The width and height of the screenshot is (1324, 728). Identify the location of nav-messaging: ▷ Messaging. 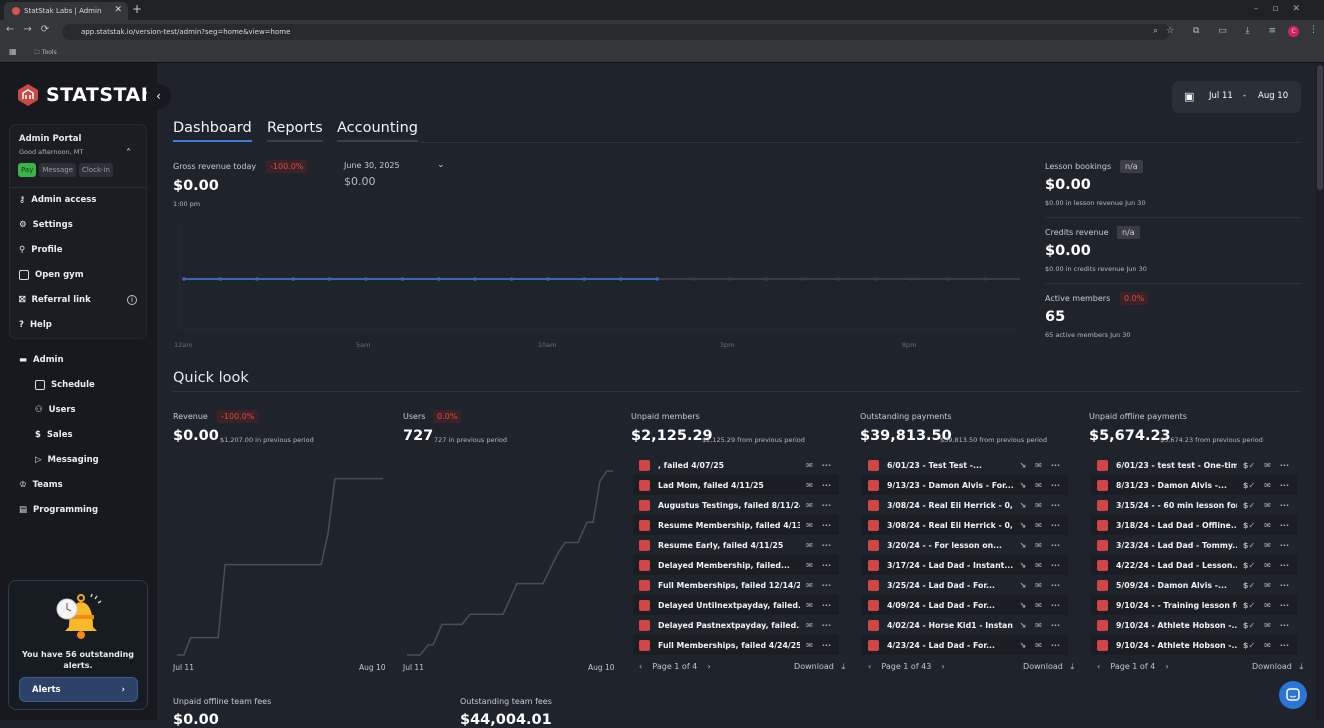
(67, 460).